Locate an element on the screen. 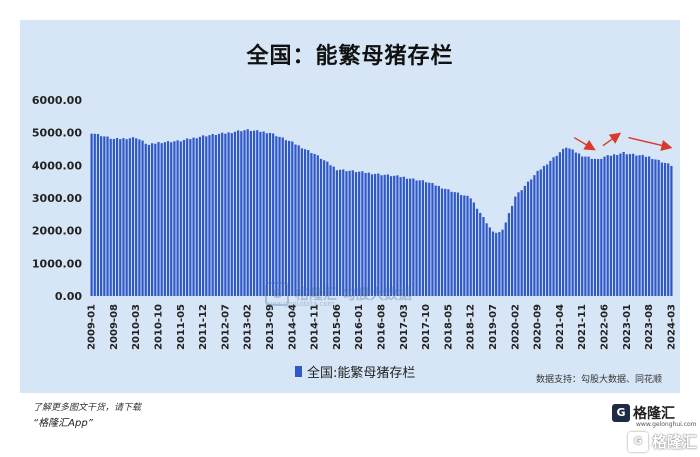 The width and height of the screenshot is (700, 457). chart-legend: 全国:能繁母猪存栏 is located at coordinates (355, 371).